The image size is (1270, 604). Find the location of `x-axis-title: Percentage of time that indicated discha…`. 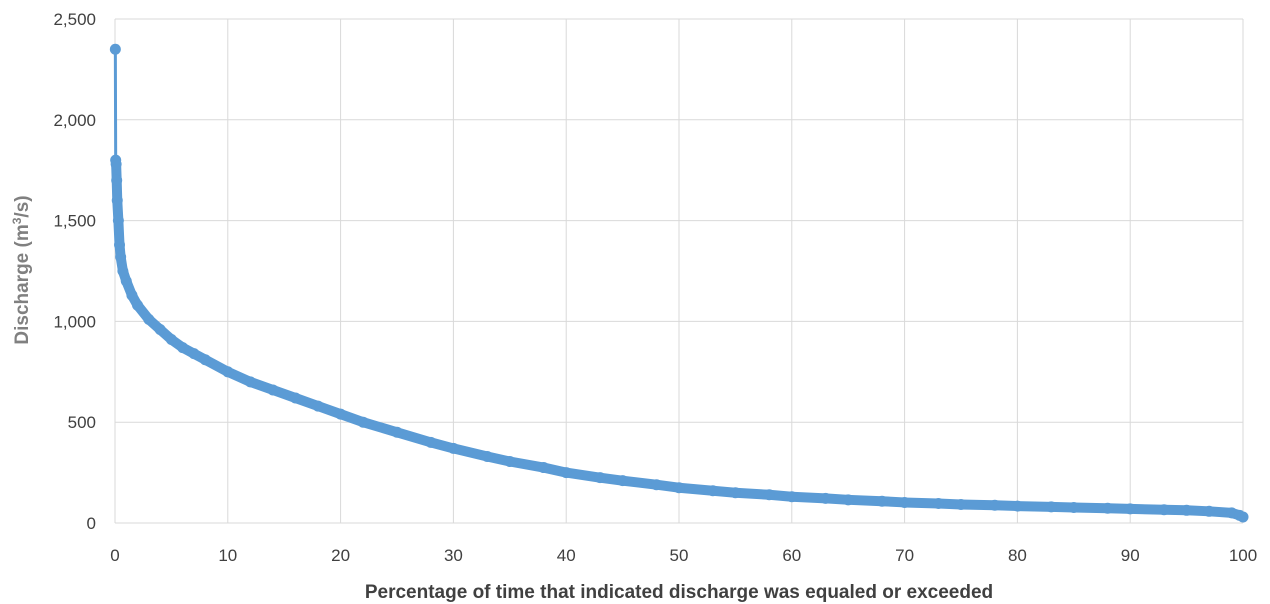

x-axis-title: Percentage of time that indicated discha… is located at coordinates (679, 592).